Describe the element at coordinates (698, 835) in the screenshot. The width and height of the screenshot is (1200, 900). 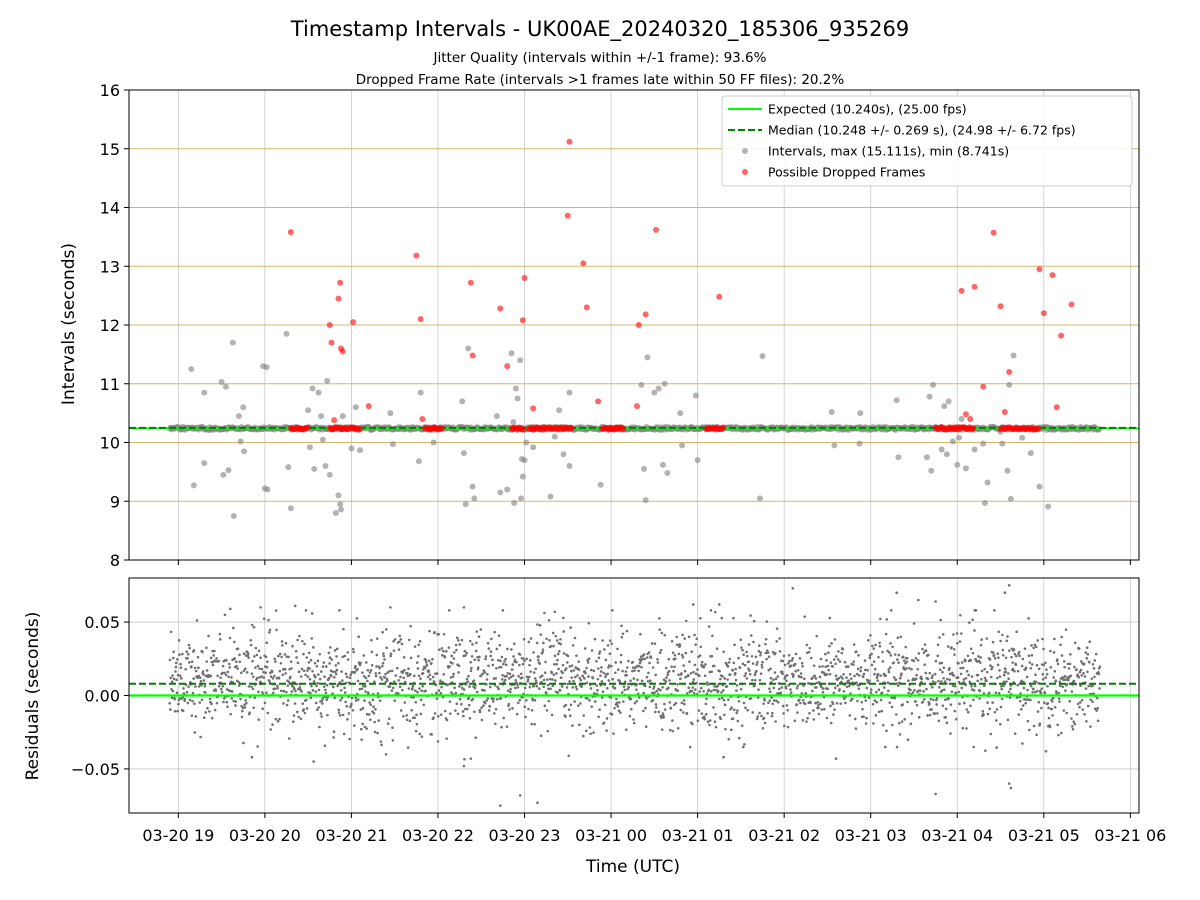
I see `x-tick-label: 03-21 01` at that location.